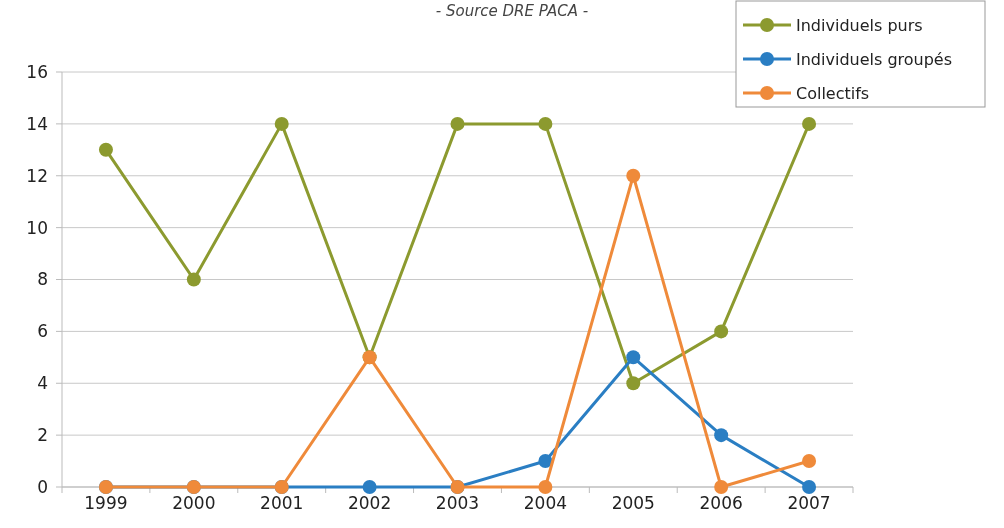 The image size is (1004, 528). Describe the element at coordinates (512, 11) in the screenshot. I see `chart-title: - Source DRE PACA -` at that location.